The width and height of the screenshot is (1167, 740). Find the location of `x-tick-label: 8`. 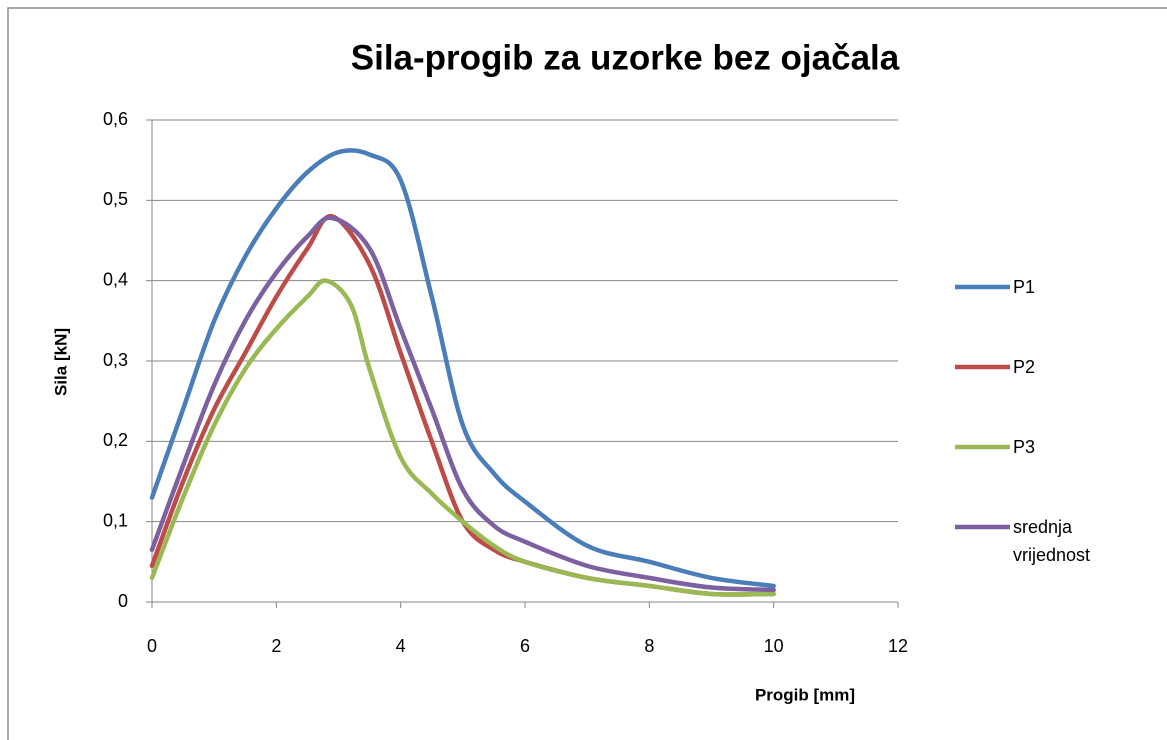

x-tick-label: 8 is located at coordinates (649, 646).